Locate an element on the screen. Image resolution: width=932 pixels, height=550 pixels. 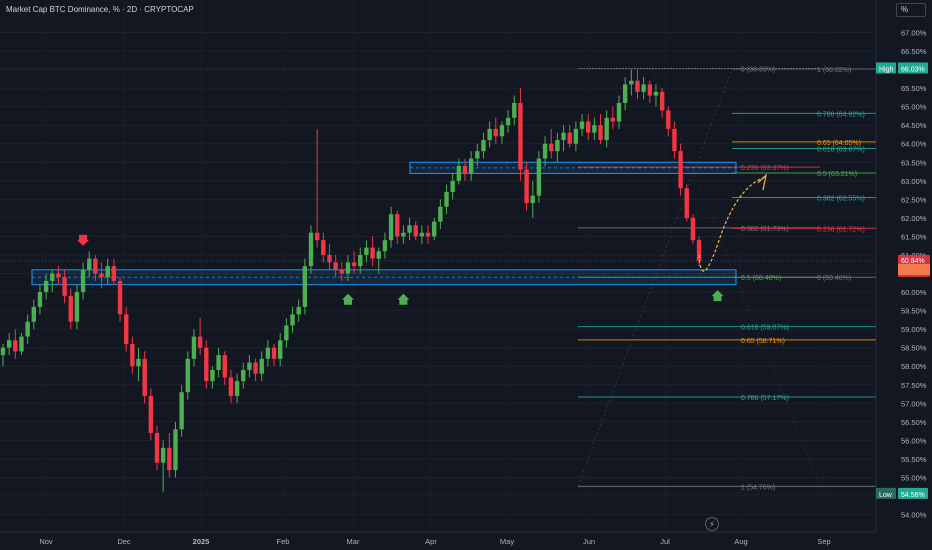
y-tick-label: 65.50% is located at coordinates (914, 88).